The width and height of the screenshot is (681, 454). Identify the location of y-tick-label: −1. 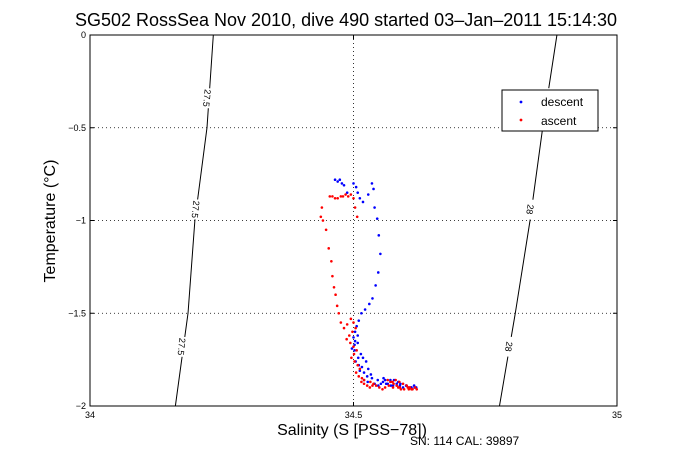
(81, 221).